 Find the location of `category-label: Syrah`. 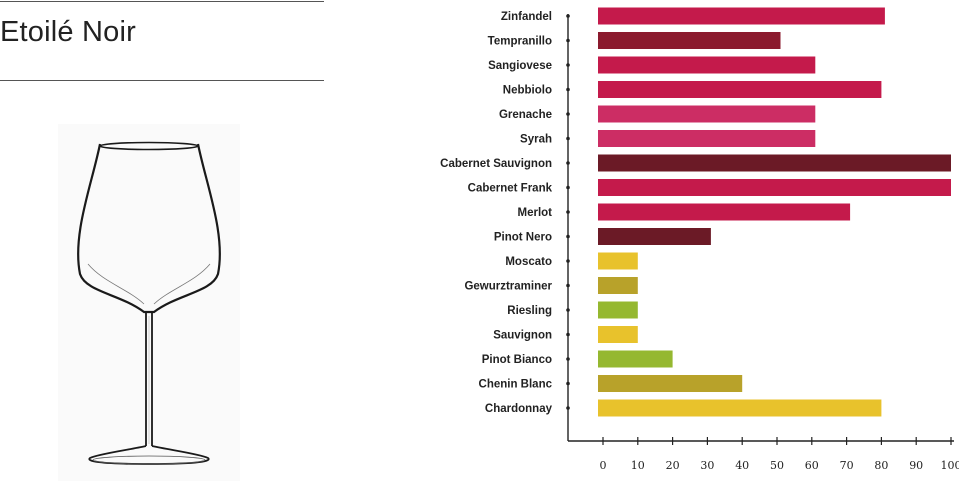

category-label: Syrah is located at coordinates (536, 140).